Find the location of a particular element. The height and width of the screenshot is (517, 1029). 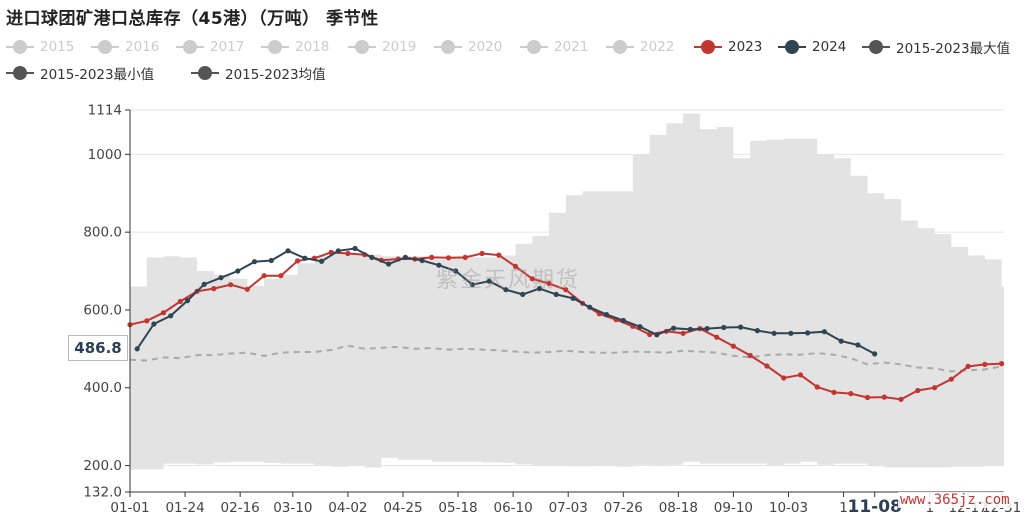

legend-item-2015-2023均值: 2015-2023均值 is located at coordinates (258, 73).